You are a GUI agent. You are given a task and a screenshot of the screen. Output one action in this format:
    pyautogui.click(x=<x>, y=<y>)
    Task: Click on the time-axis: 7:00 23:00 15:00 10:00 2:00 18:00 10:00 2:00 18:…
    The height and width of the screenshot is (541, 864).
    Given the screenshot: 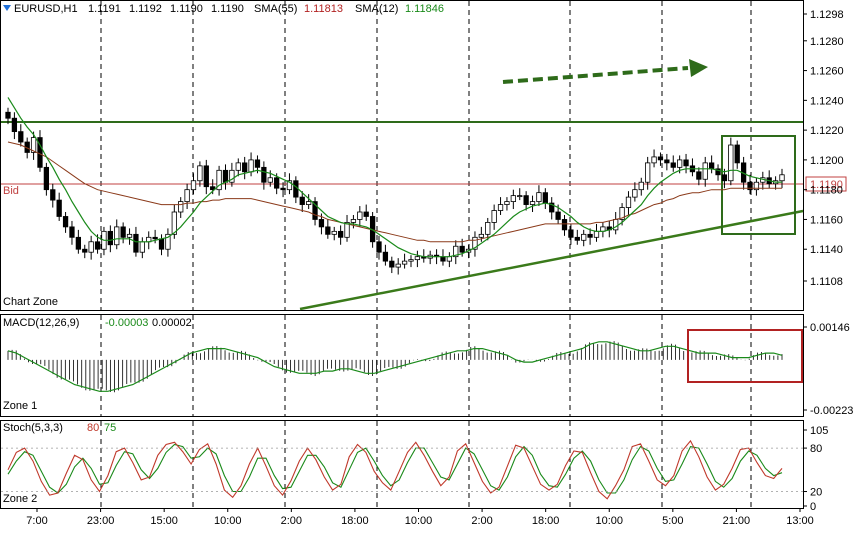 What is the action you would take?
    pyautogui.click(x=420, y=517)
    